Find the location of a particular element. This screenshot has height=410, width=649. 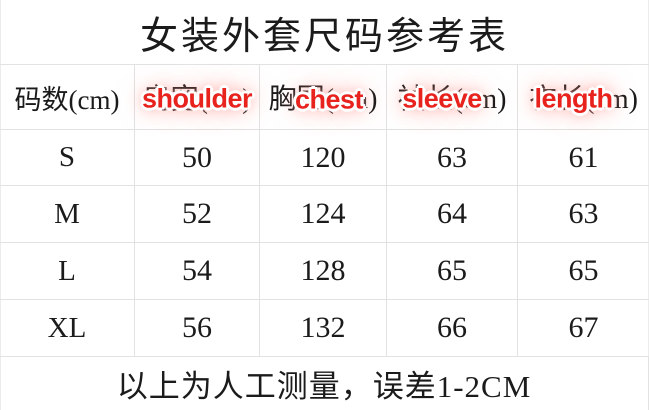

header-sleeve-cn: 袖长(cm) is located at coordinates (452, 99).